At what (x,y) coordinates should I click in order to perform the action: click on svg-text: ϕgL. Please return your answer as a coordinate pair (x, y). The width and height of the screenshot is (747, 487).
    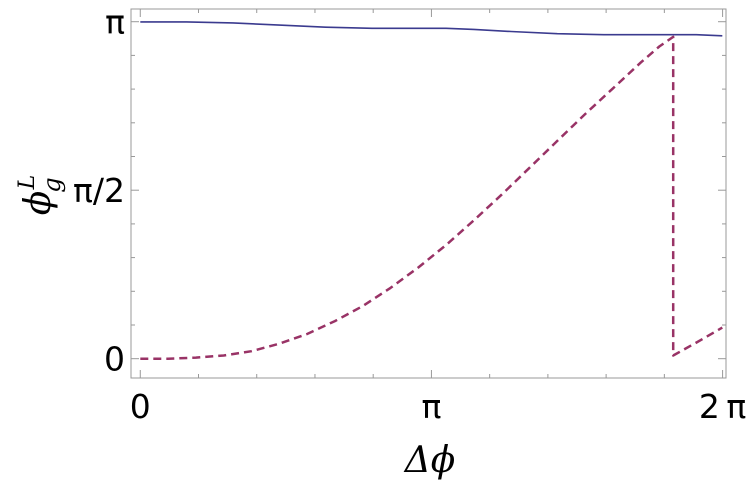
    Looking at the image, I should click on (40, 195).